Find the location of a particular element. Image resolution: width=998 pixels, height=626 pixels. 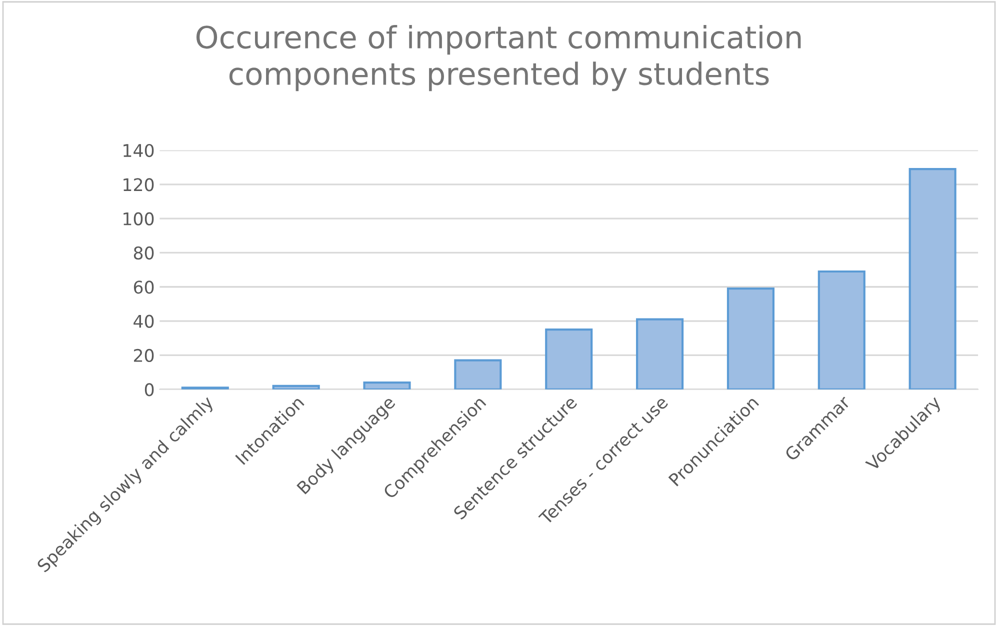

y-tick-label: 0 is located at coordinates (149, 389).